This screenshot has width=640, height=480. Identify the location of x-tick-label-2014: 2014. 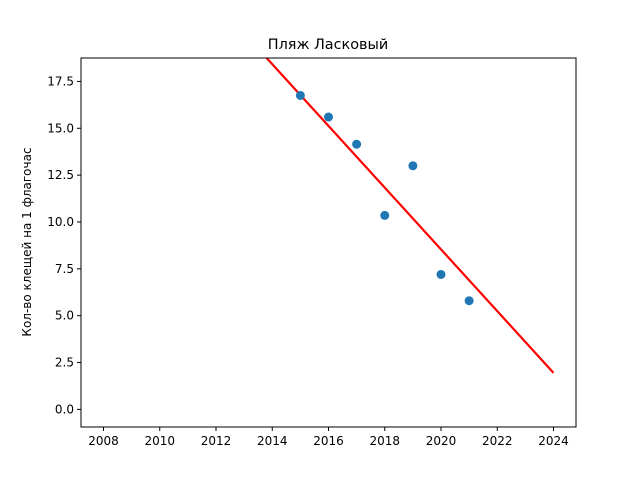
(272, 441).